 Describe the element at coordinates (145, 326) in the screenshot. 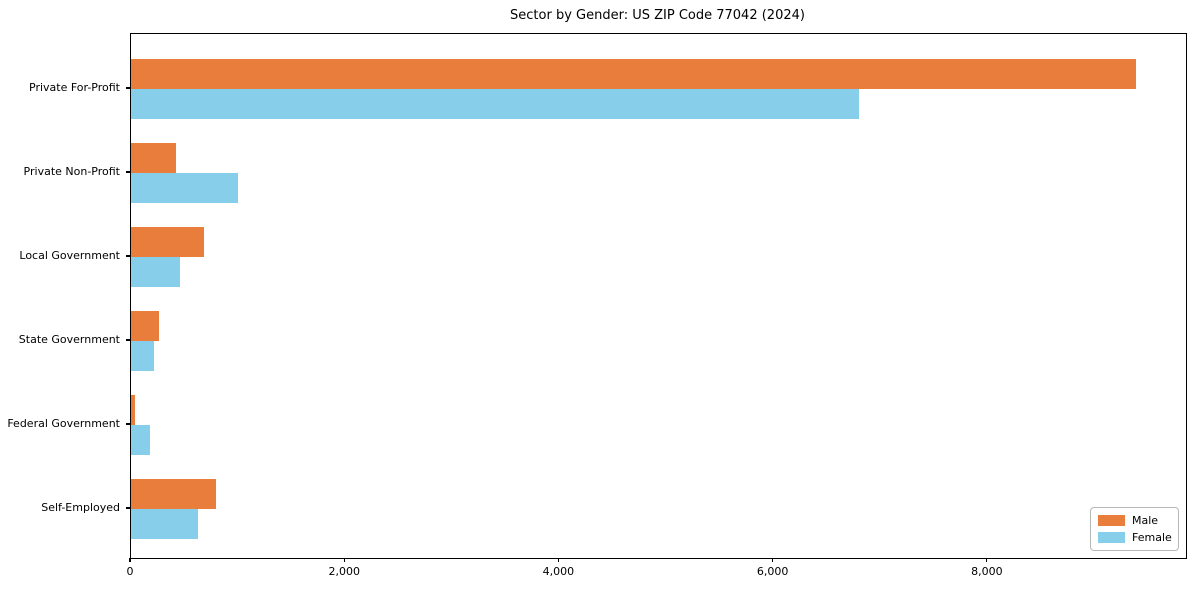

I see `bar-male-state-government` at that location.